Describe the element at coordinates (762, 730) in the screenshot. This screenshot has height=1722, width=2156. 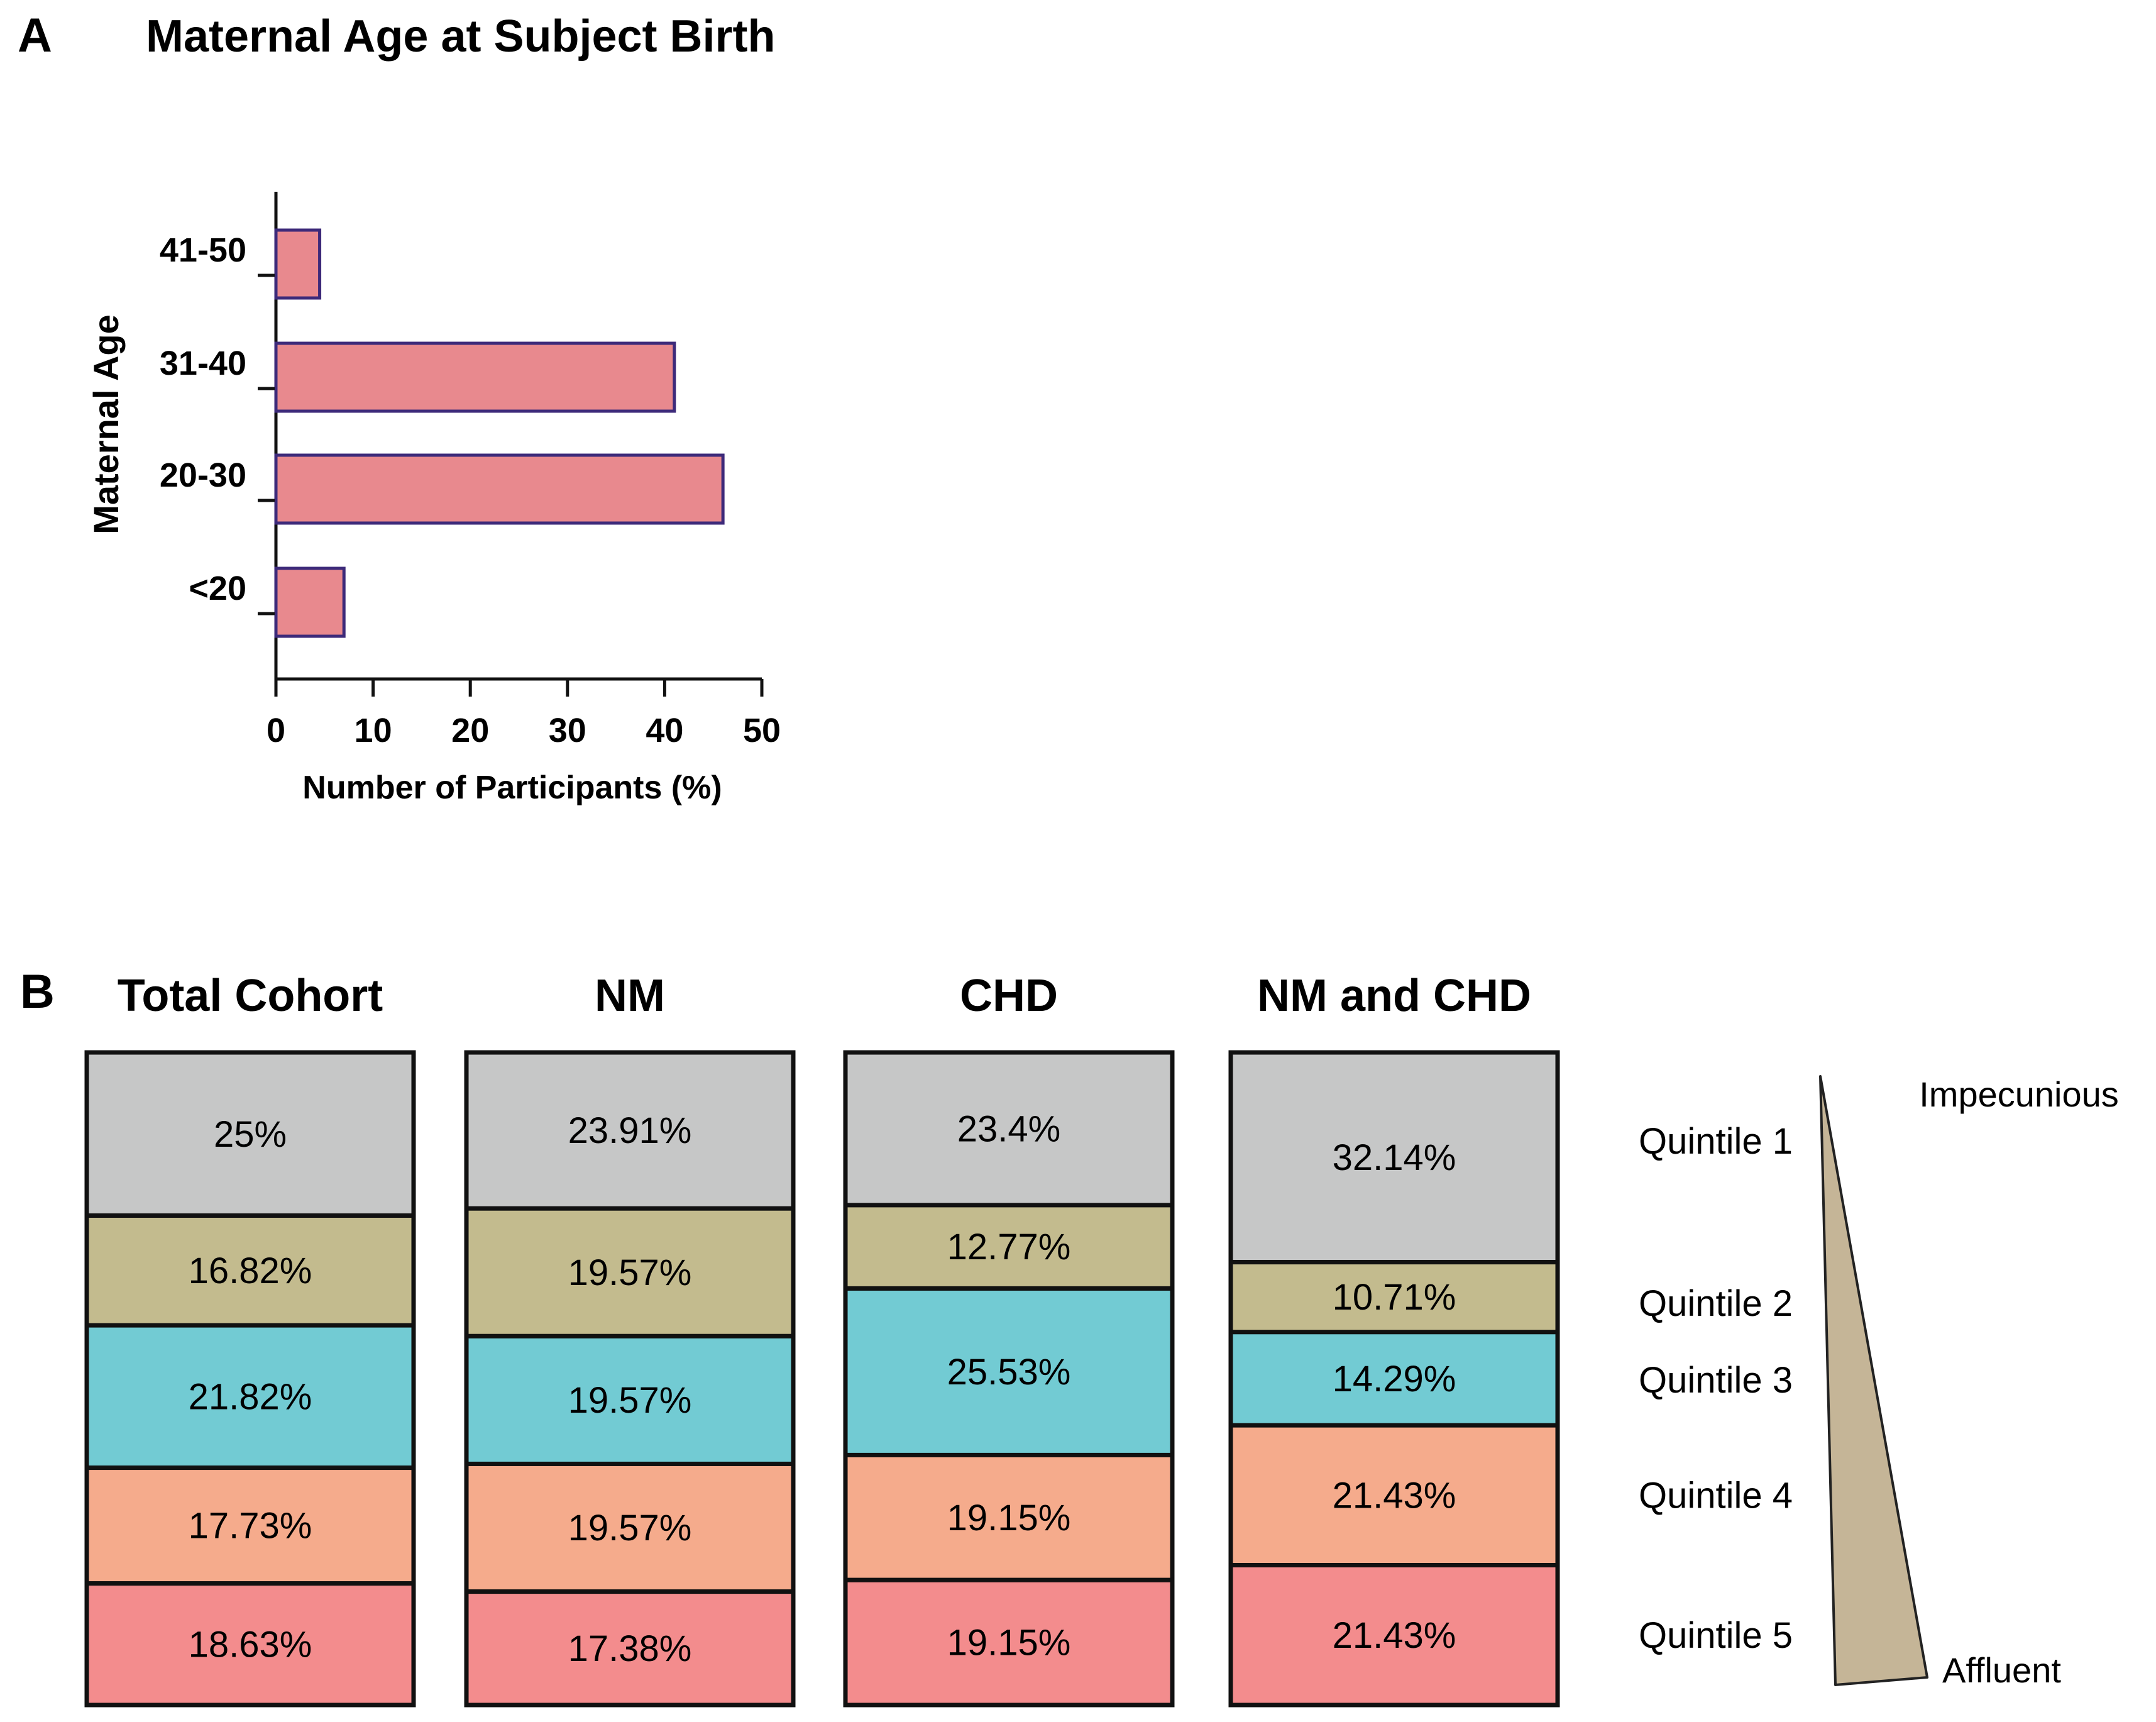
I see `x-tick-label: 50` at that location.